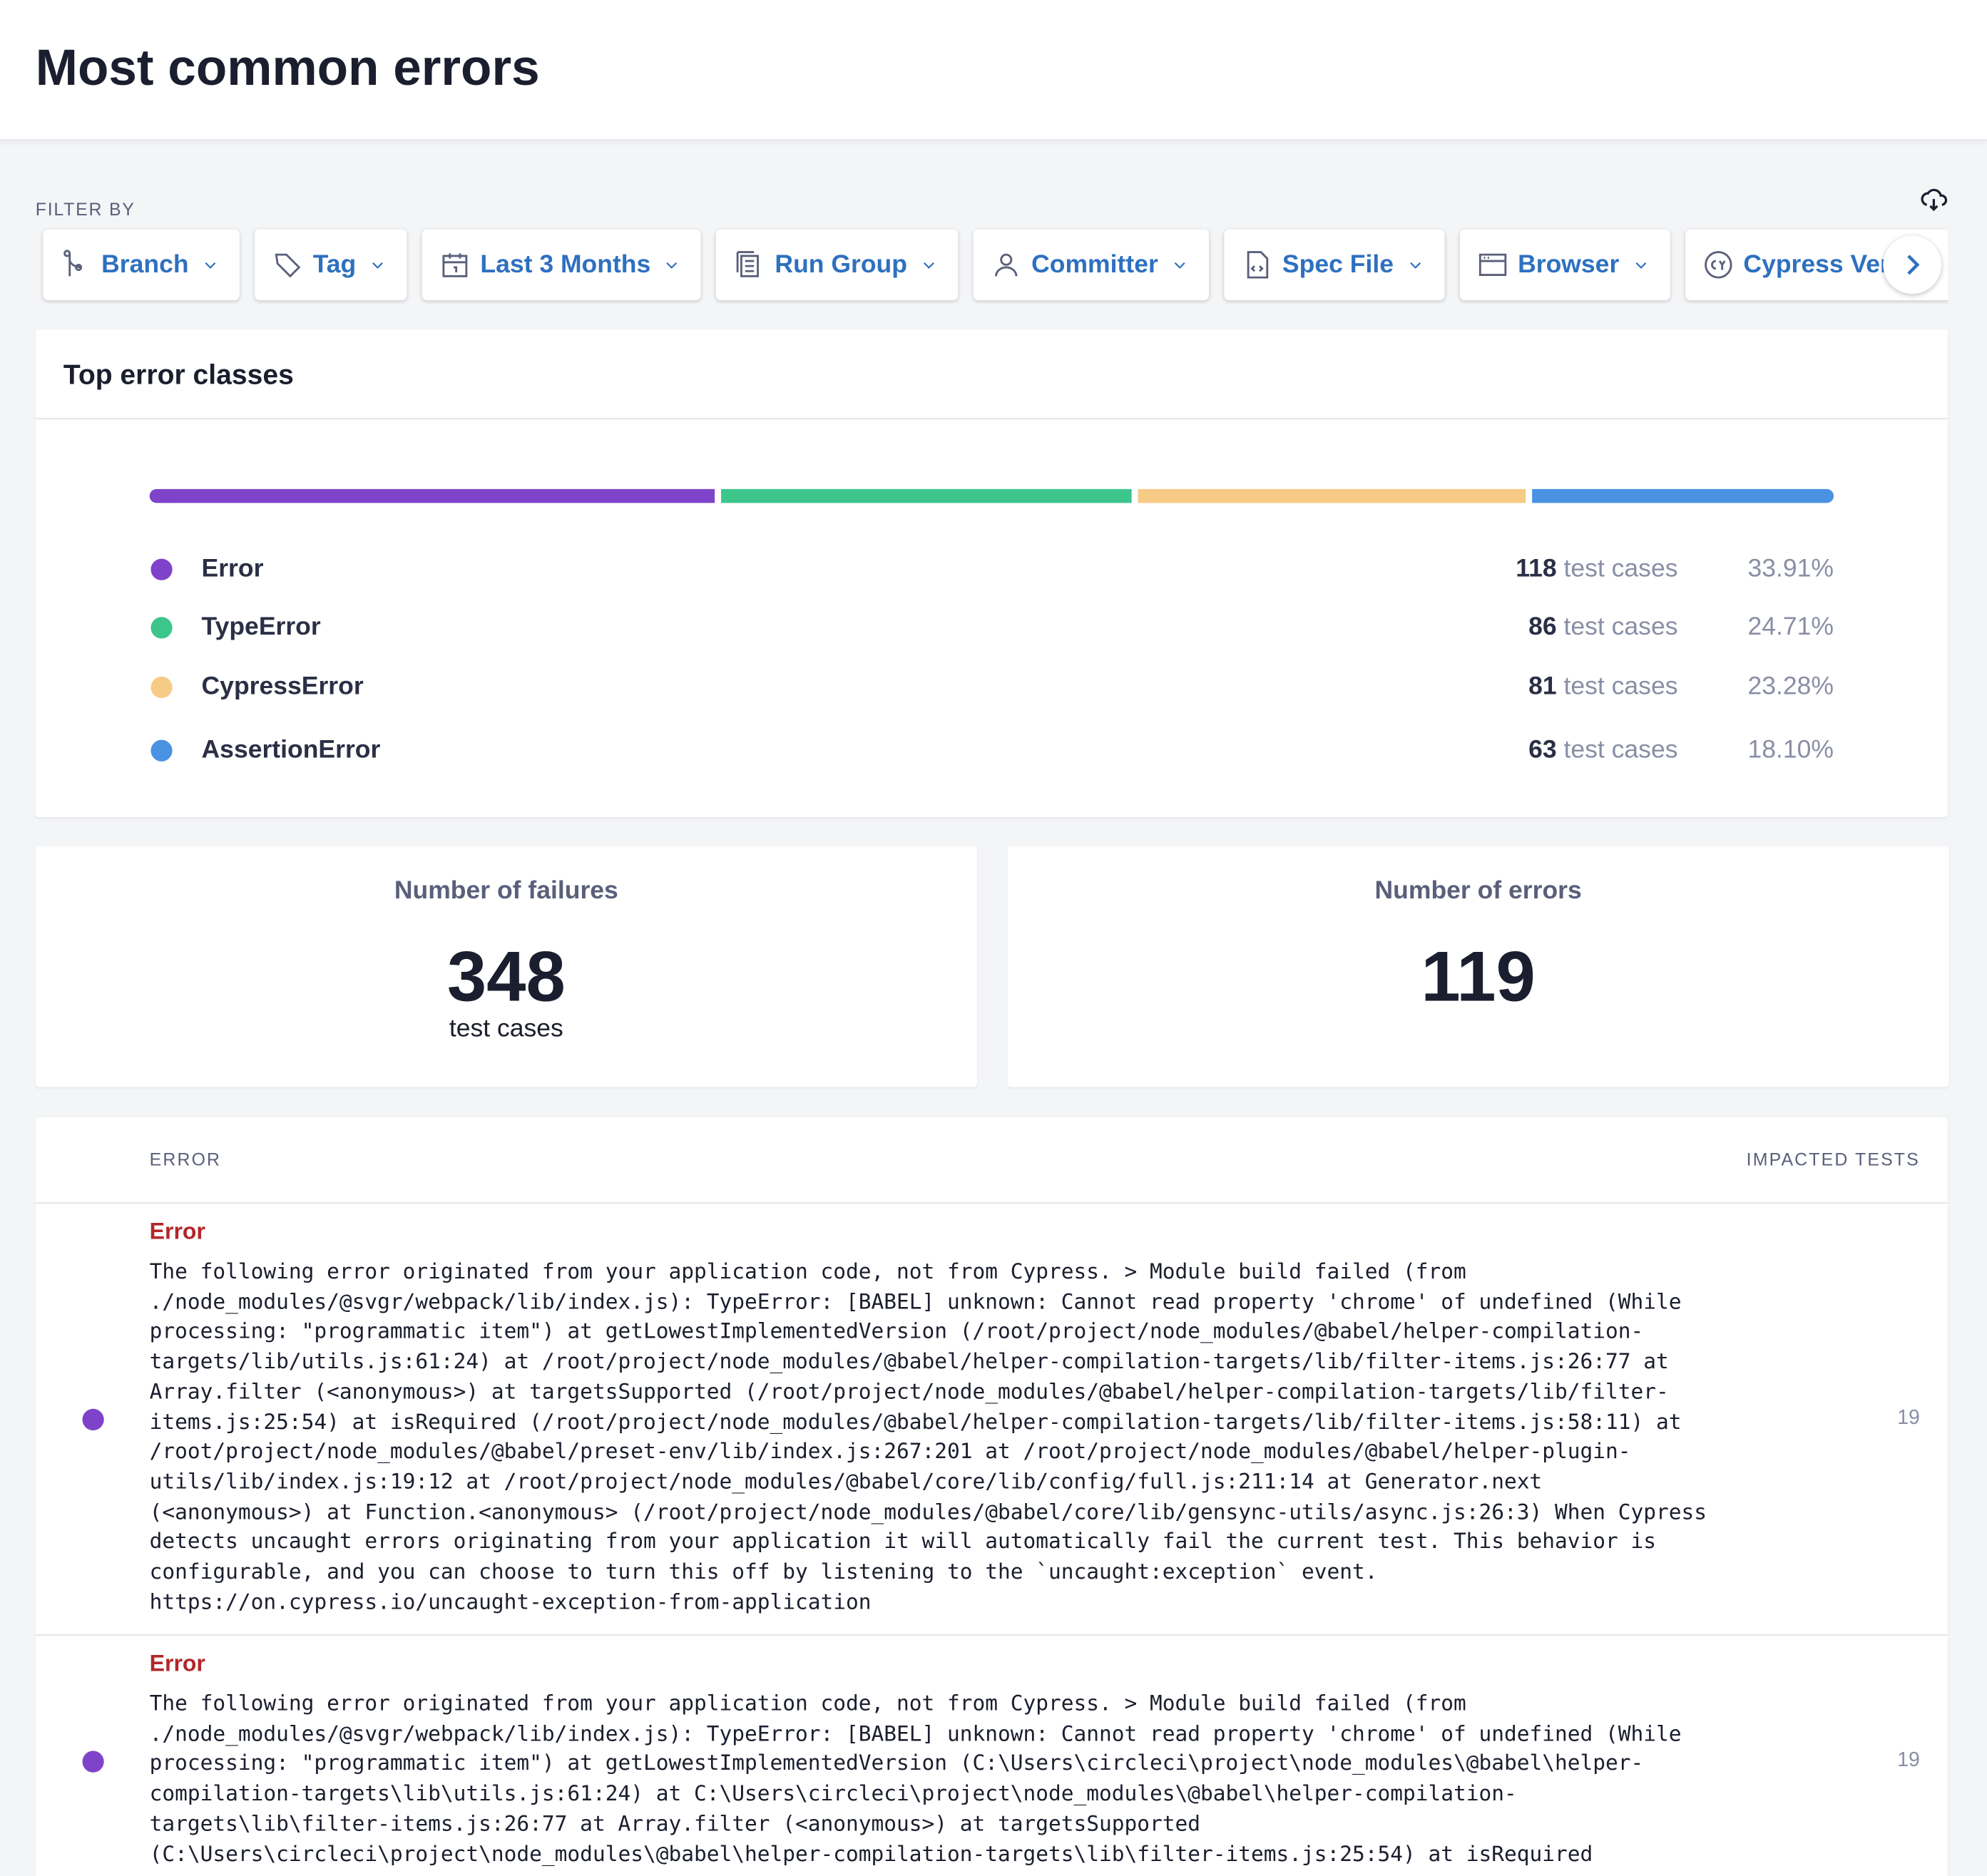 The width and height of the screenshot is (1987, 1876). I want to click on percent: 18.10%, so click(1791, 750).